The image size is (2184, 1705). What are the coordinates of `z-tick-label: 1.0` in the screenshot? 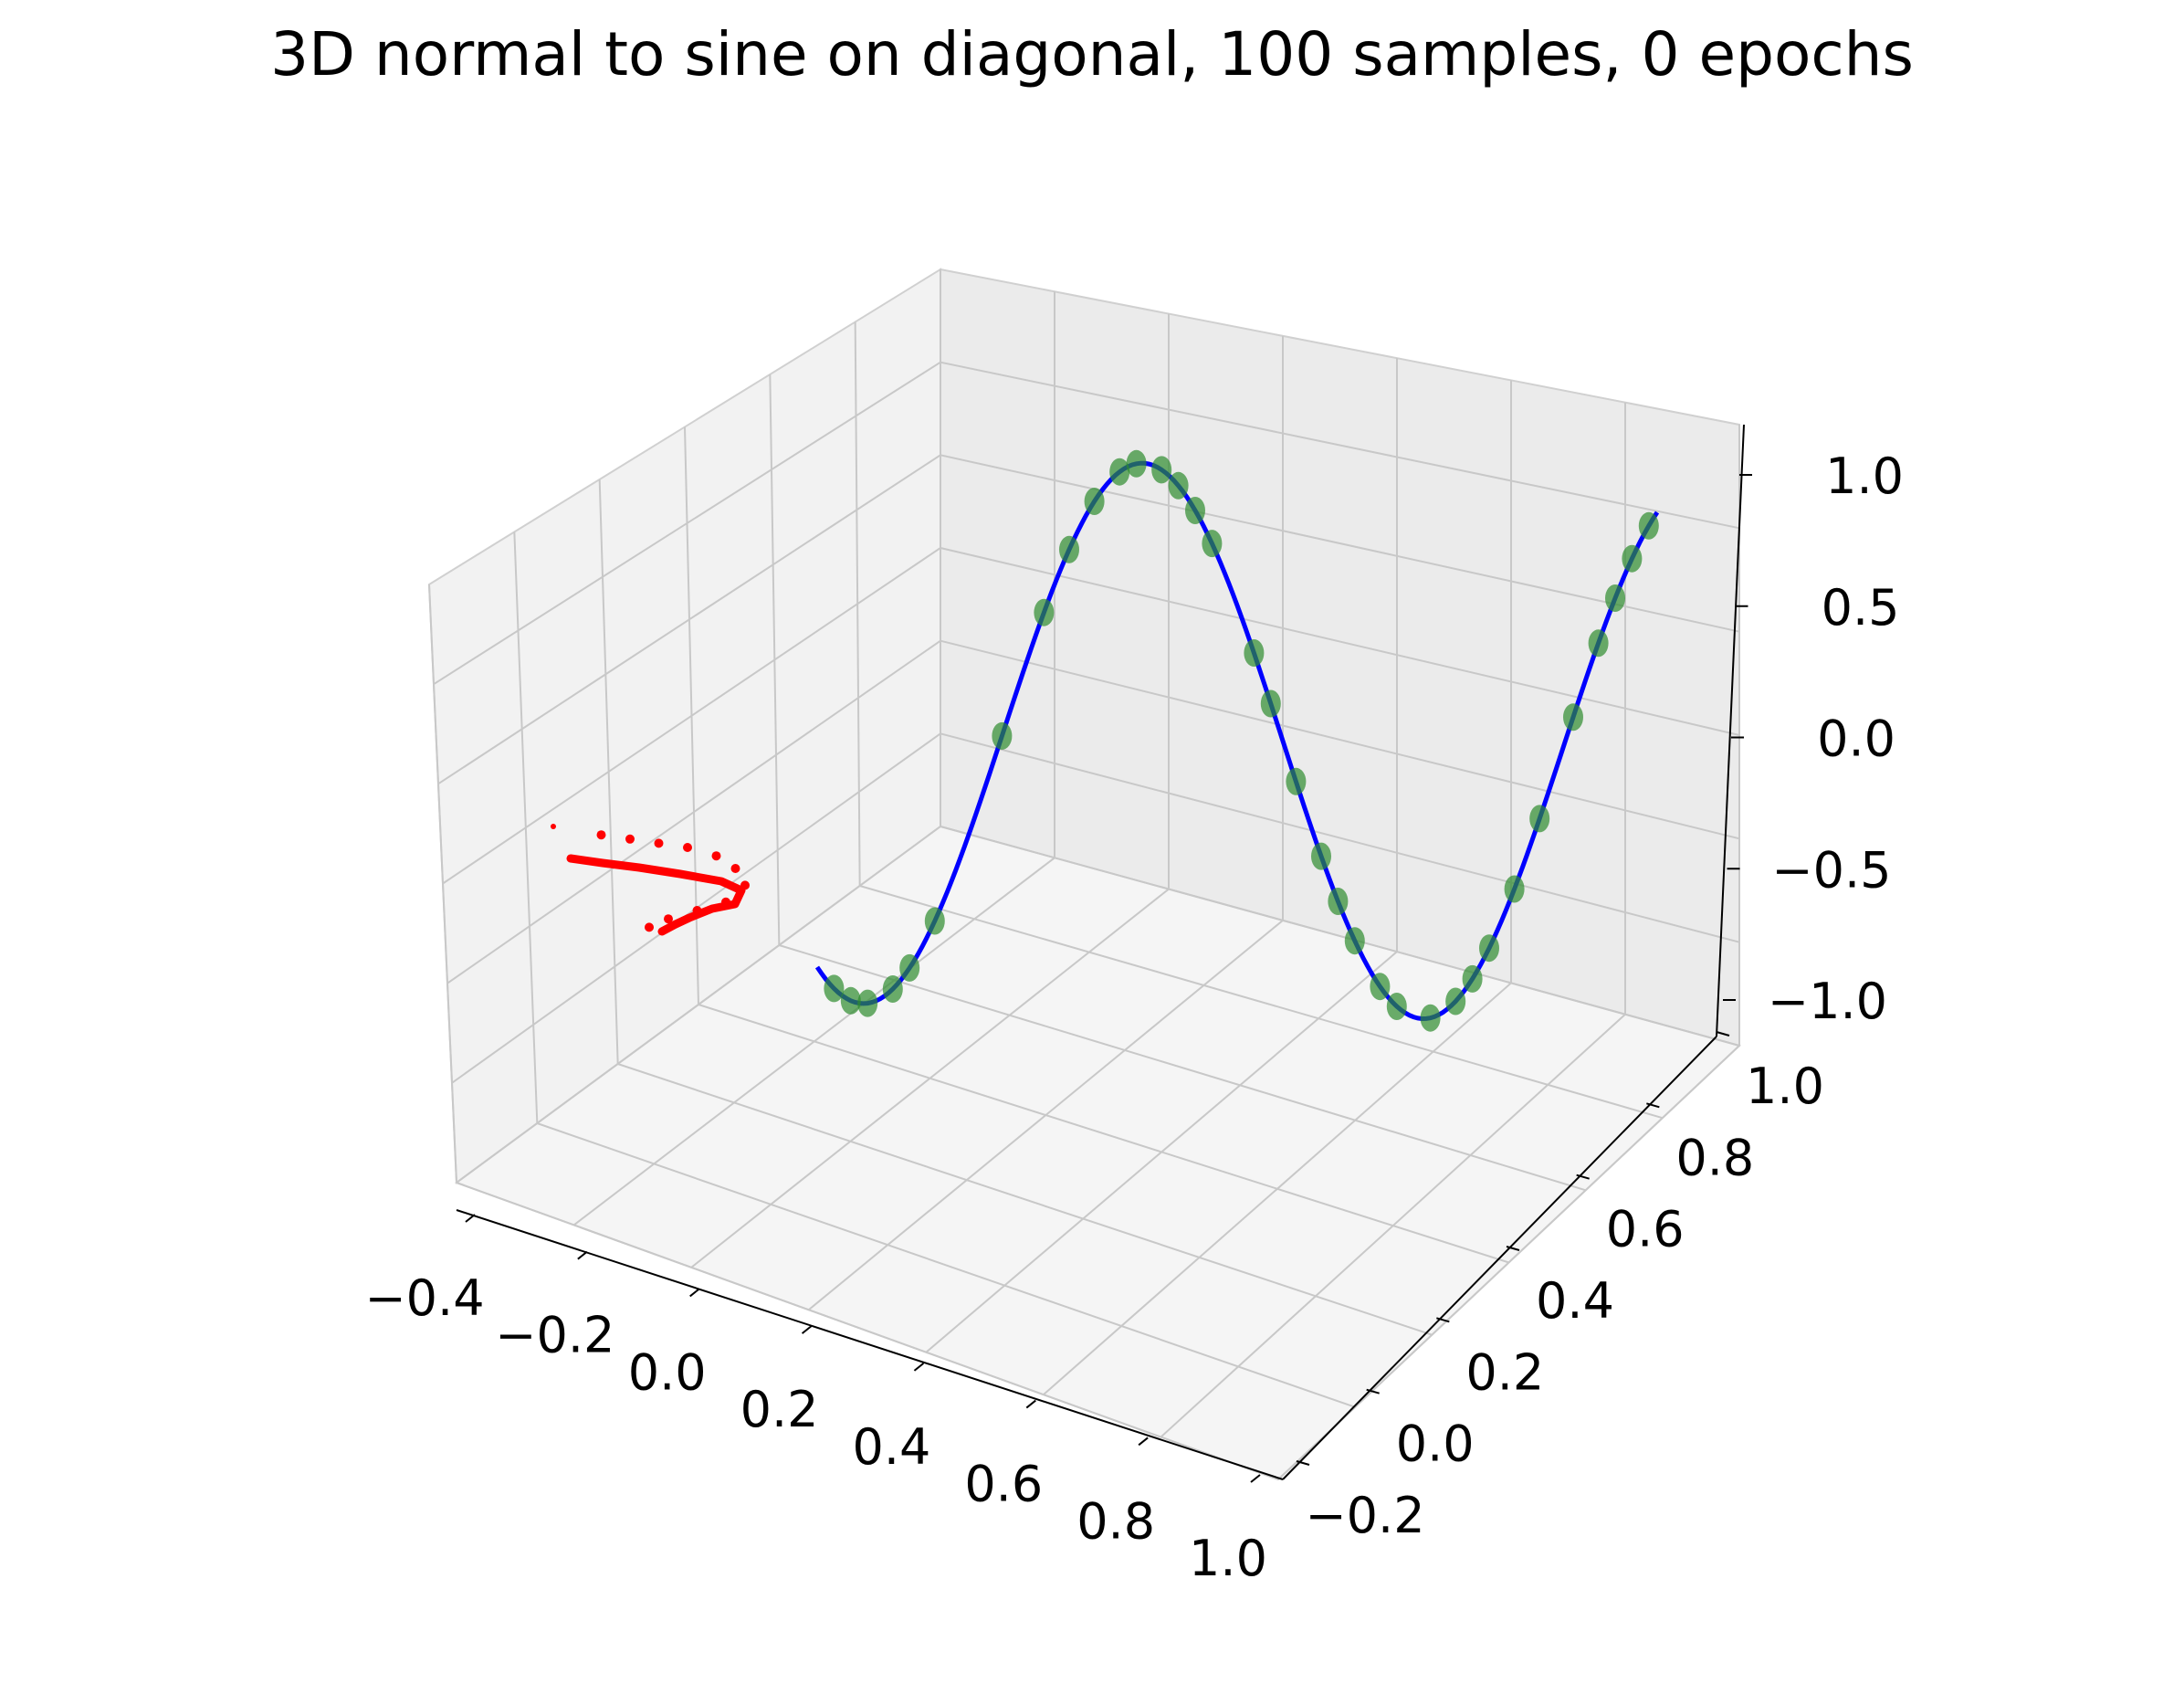 It's located at (1864, 476).